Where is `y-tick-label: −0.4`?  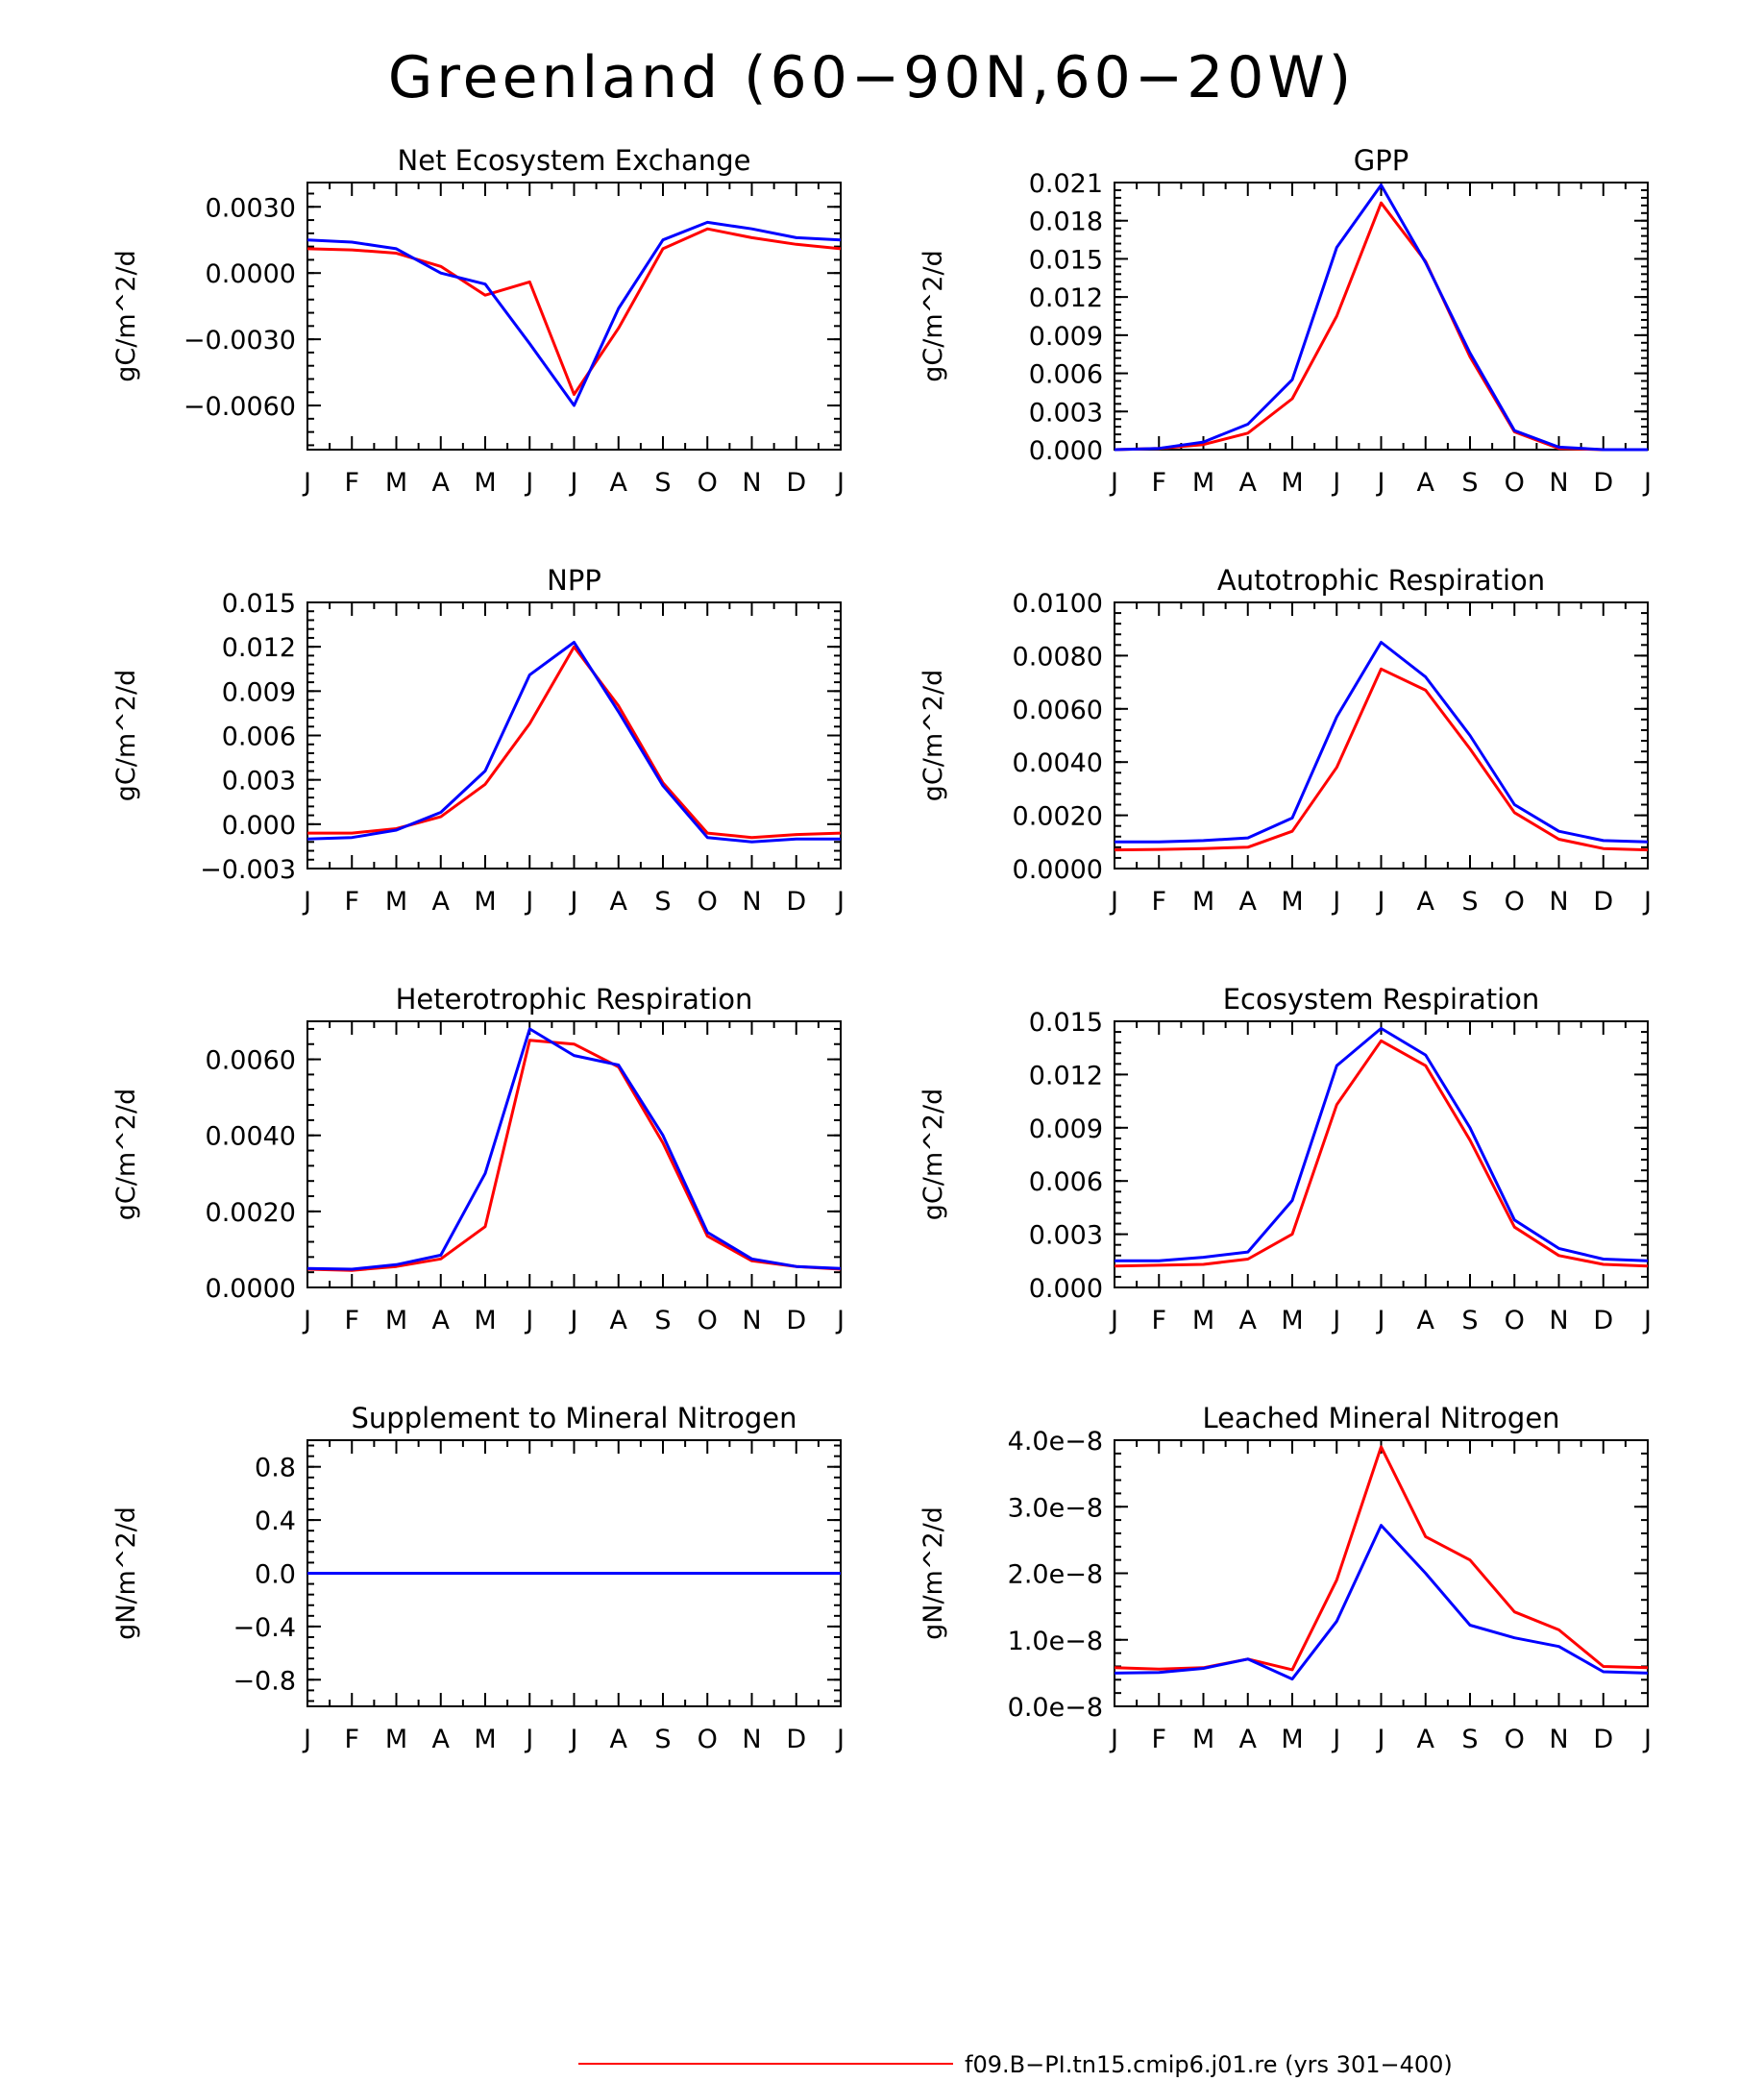
y-tick-label: −0.4 is located at coordinates (264, 1628).